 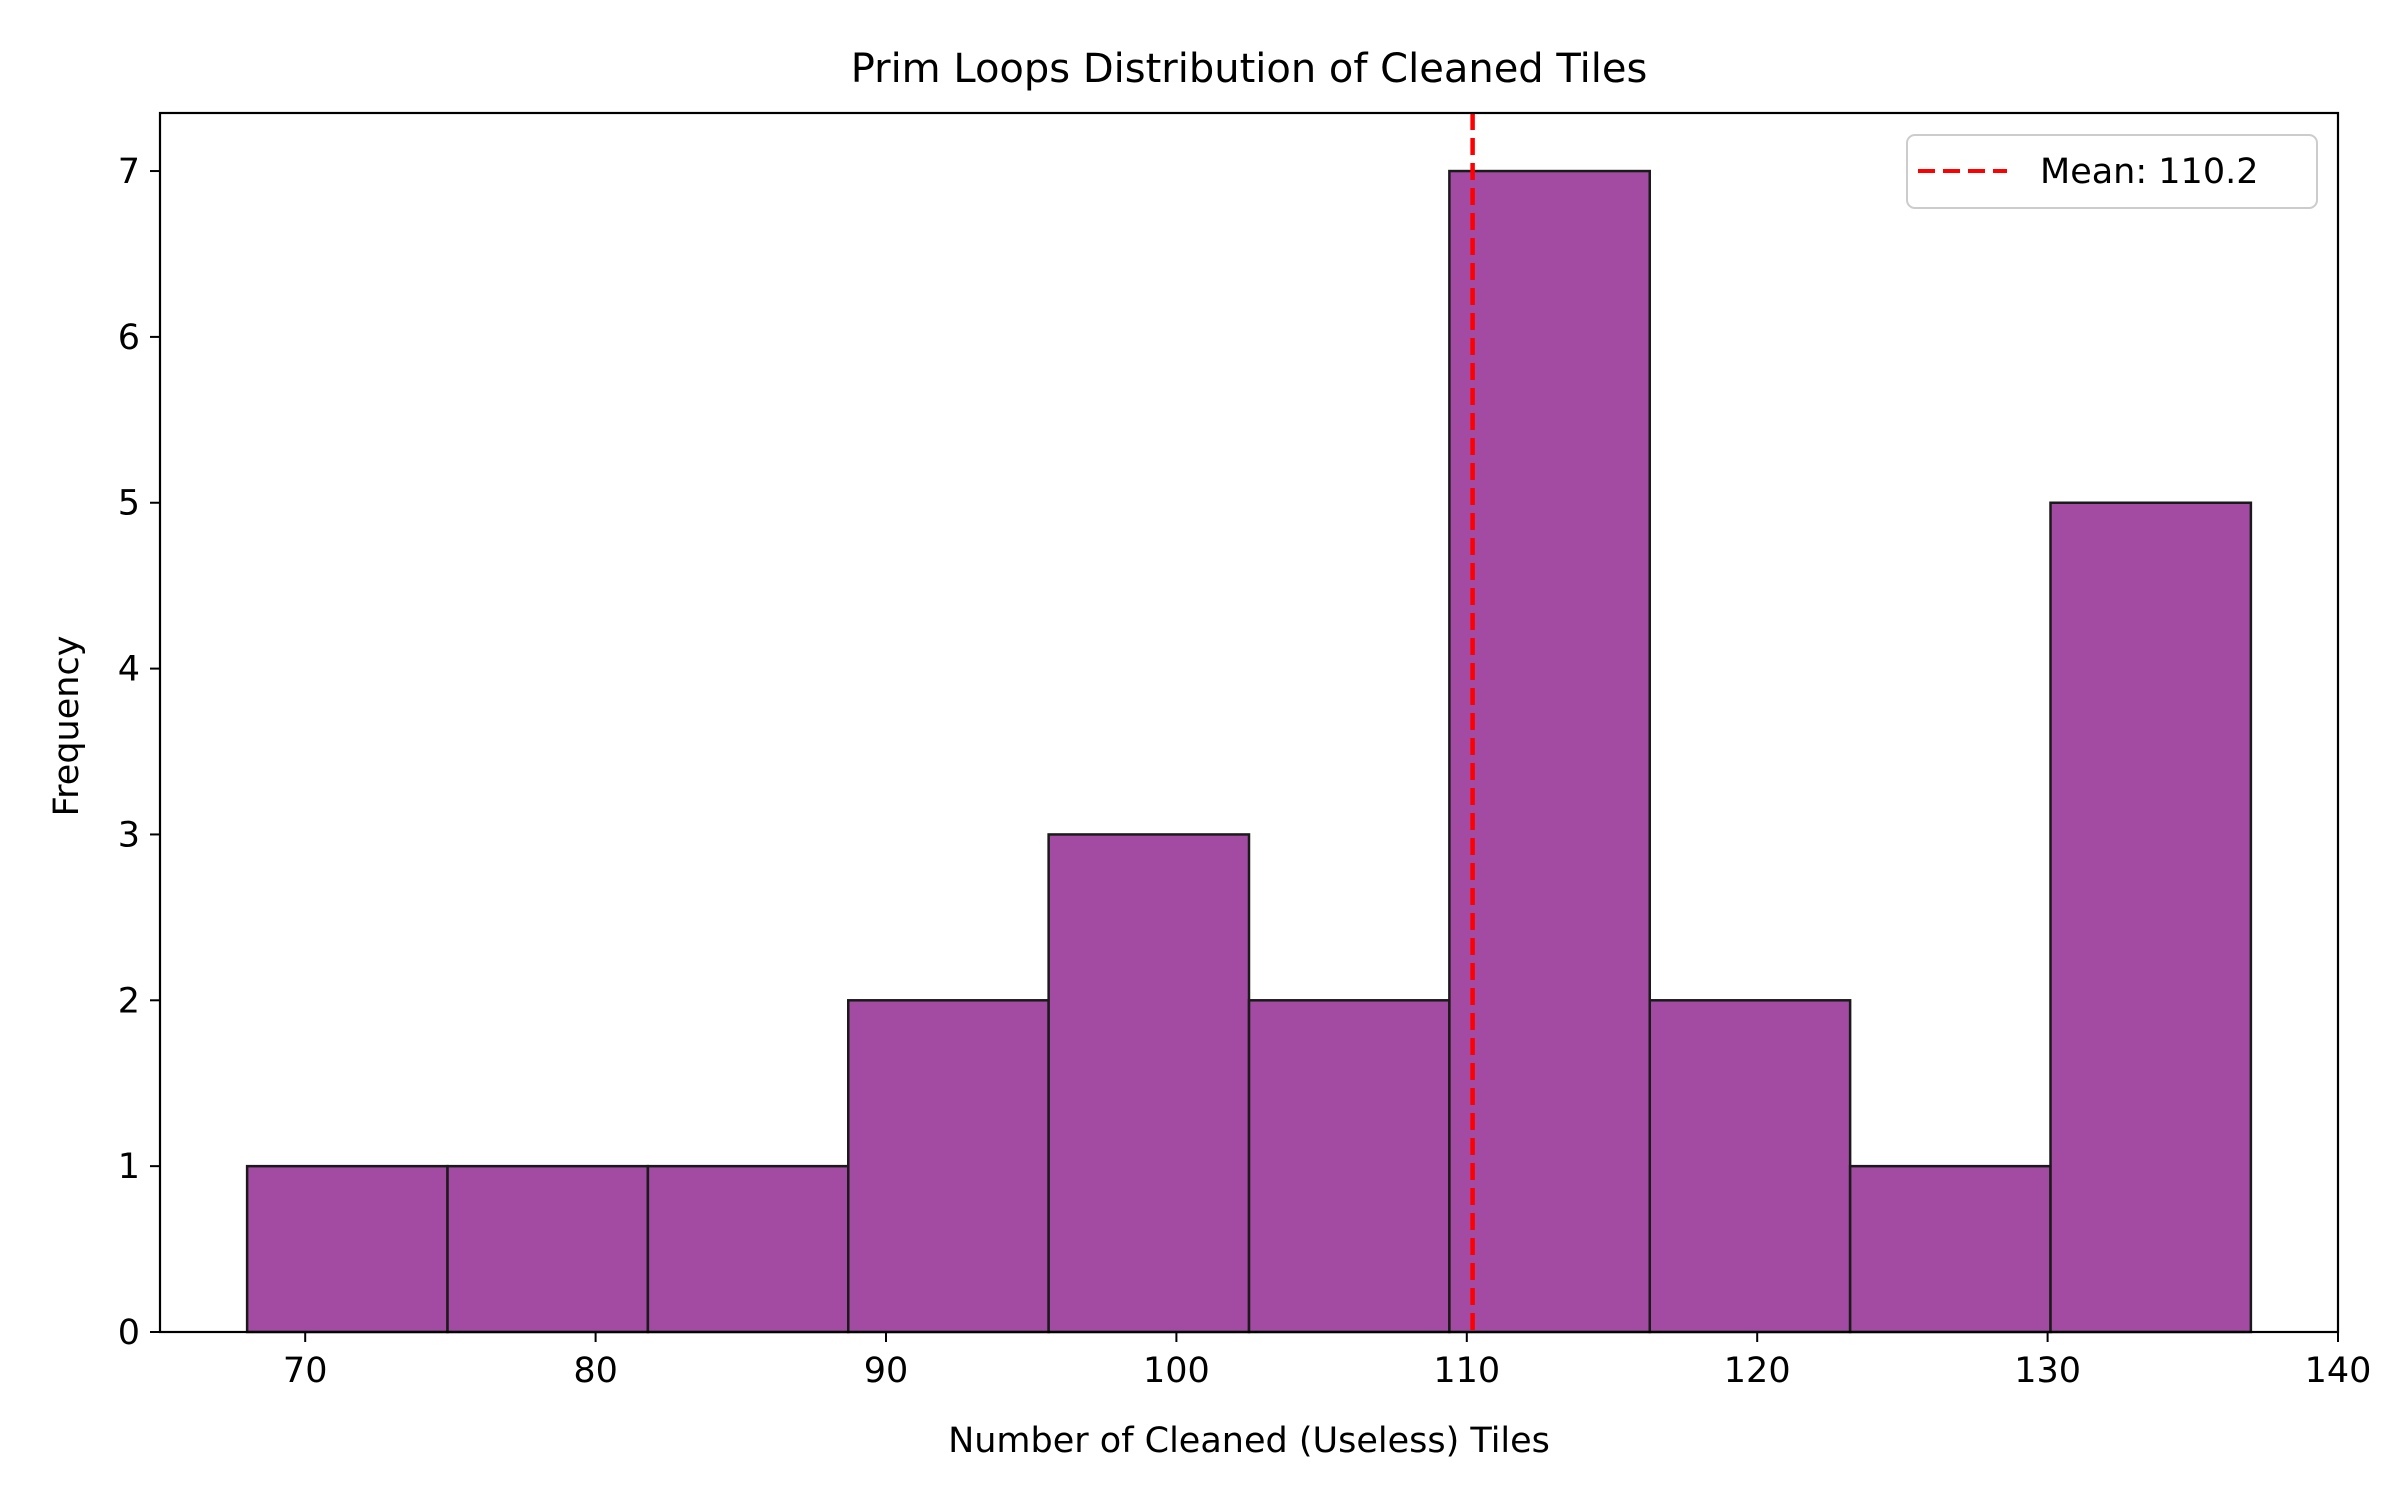 I want to click on x-tick-label: 80, so click(x=595, y=1371).